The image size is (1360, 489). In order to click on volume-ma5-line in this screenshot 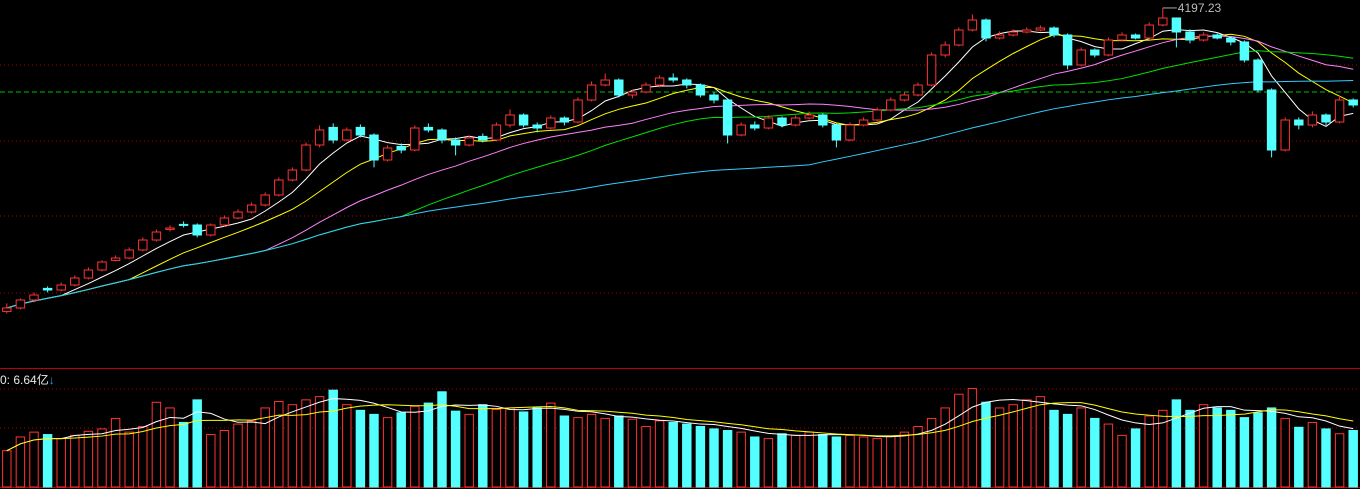, I will do `click(680, 425)`.